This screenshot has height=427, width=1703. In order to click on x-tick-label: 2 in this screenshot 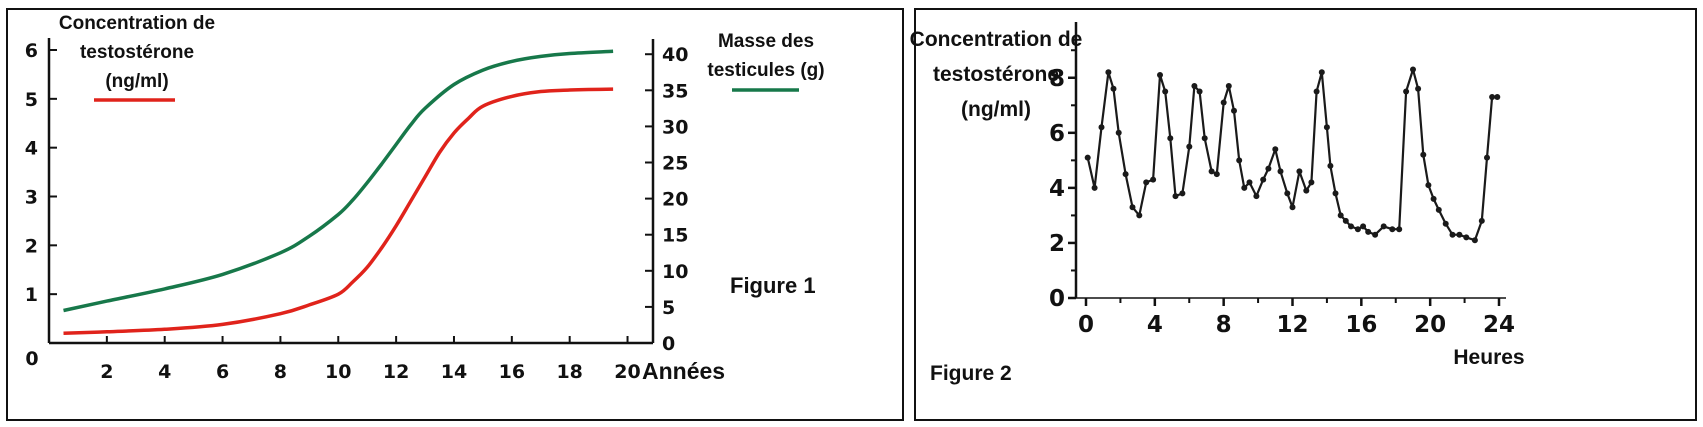, I will do `click(106, 372)`.